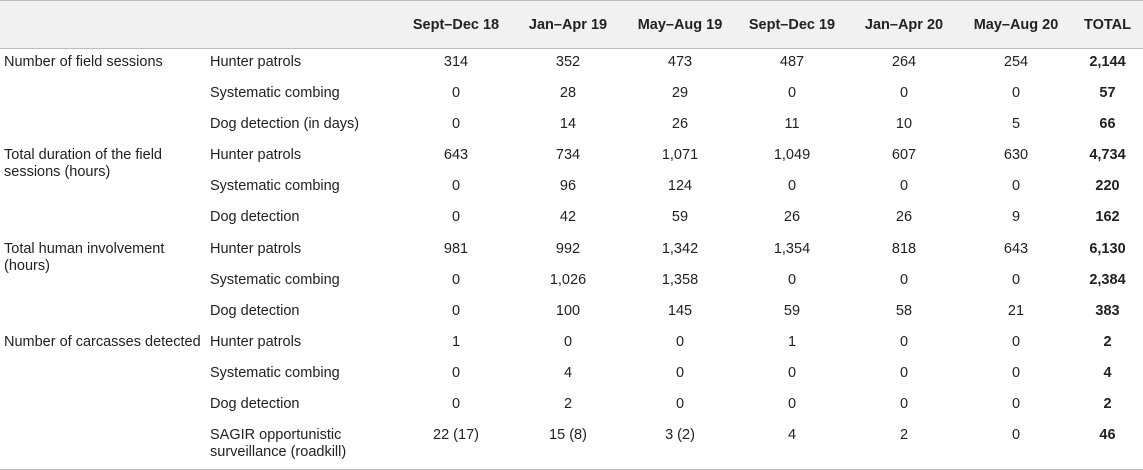 This screenshot has height=470, width=1143. What do you see at coordinates (792, 217) in the screenshot?
I see `table-cell: 26` at bounding box center [792, 217].